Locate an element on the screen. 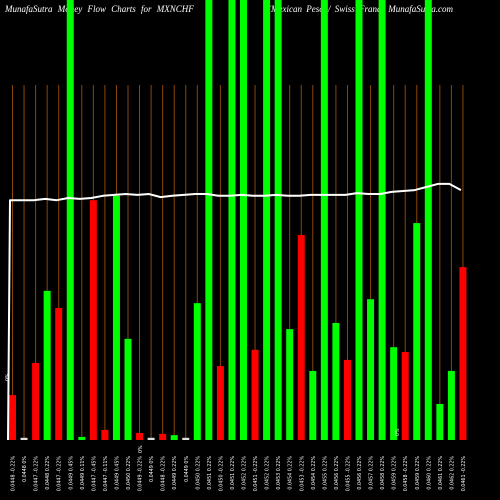 The image size is (500, 500). x-tick-label: 0.0447 -0.45% is located at coordinates (94, 474).